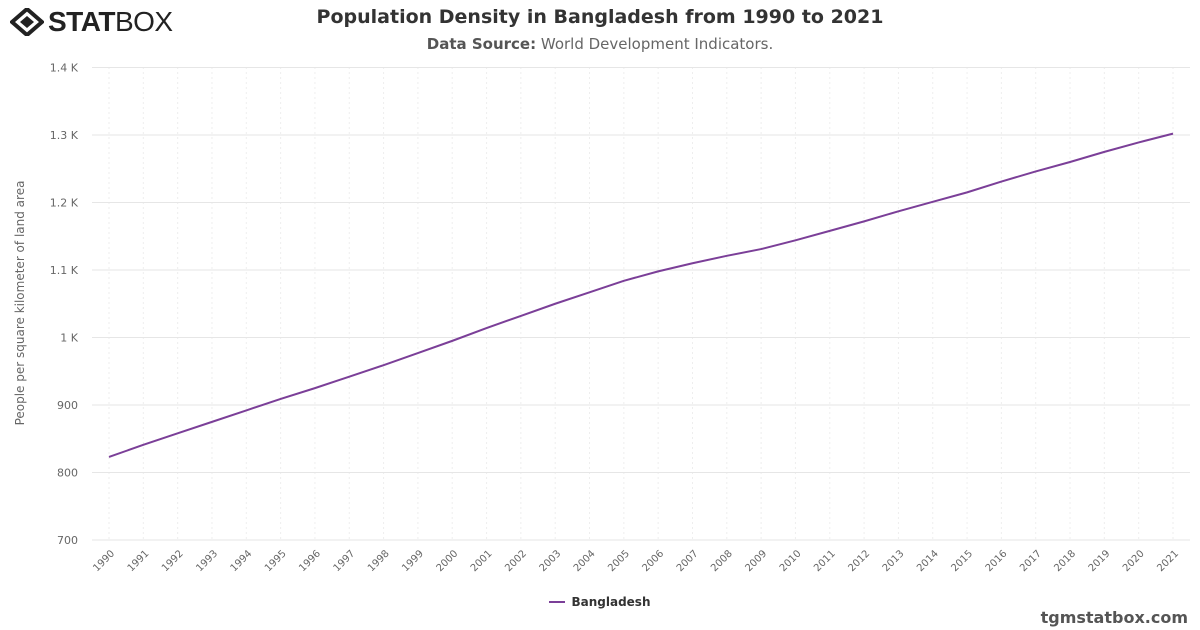 This screenshot has height=630, width=1200. What do you see at coordinates (27, 22) in the screenshot?
I see `diamond-logo-icon` at bounding box center [27, 22].